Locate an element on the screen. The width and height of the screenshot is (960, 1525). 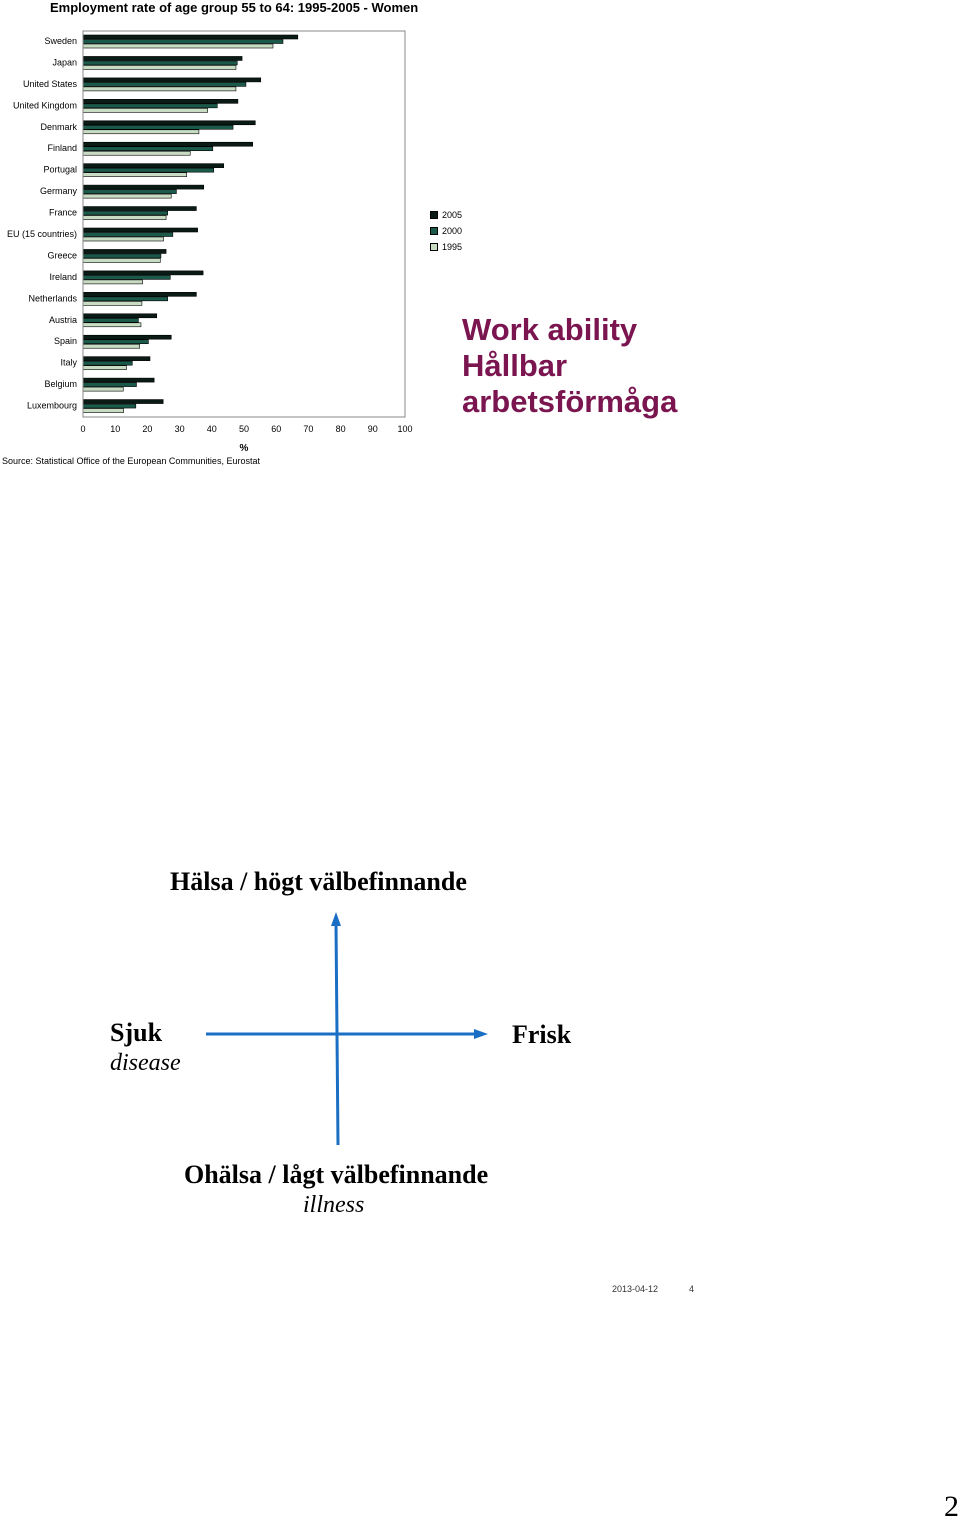
category-label: Denmark is located at coordinates (58, 127).